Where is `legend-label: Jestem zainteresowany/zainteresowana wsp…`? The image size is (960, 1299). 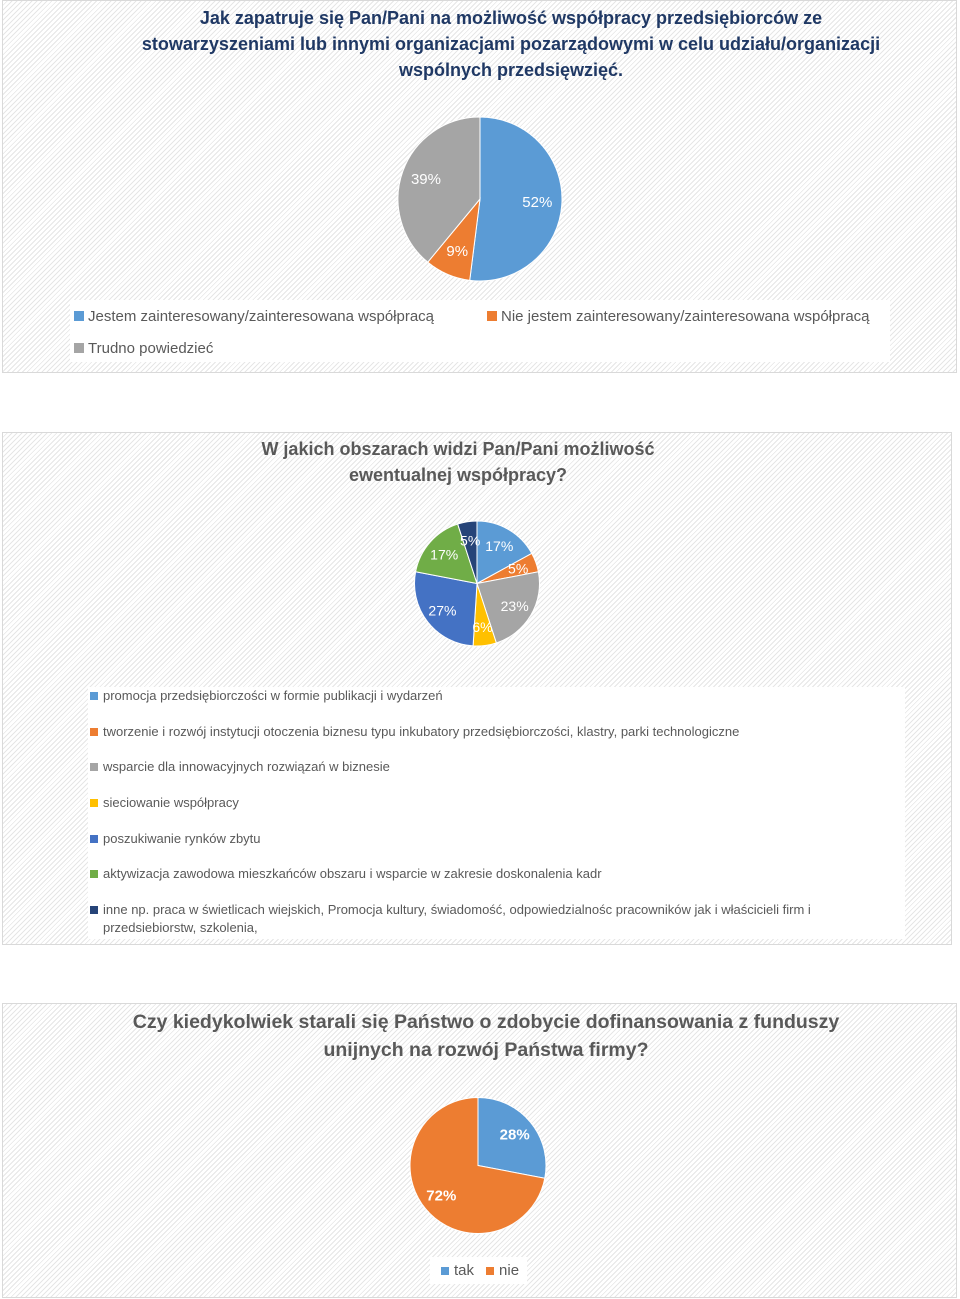
legend-label: Jestem zainteresowany/zainteresowana wsp… is located at coordinates (261, 316).